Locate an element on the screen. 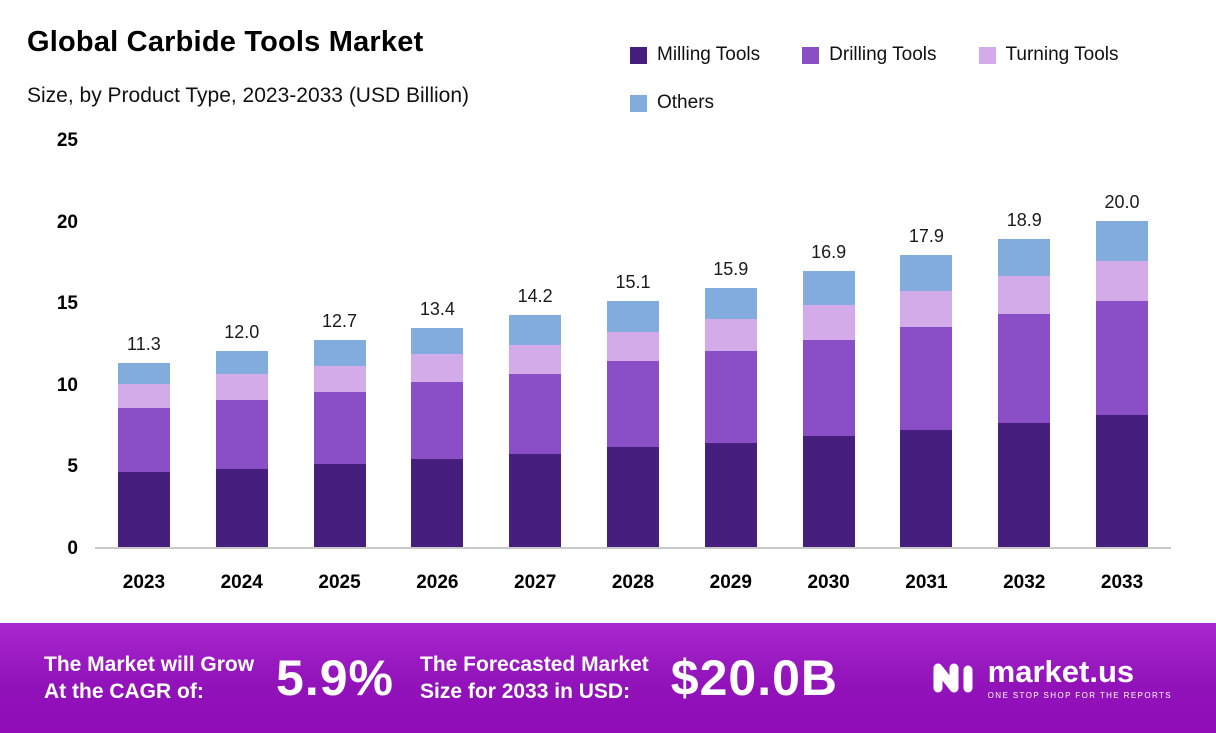 This screenshot has height=733, width=1216. bar-total-label: 13.4 is located at coordinates (437, 309).